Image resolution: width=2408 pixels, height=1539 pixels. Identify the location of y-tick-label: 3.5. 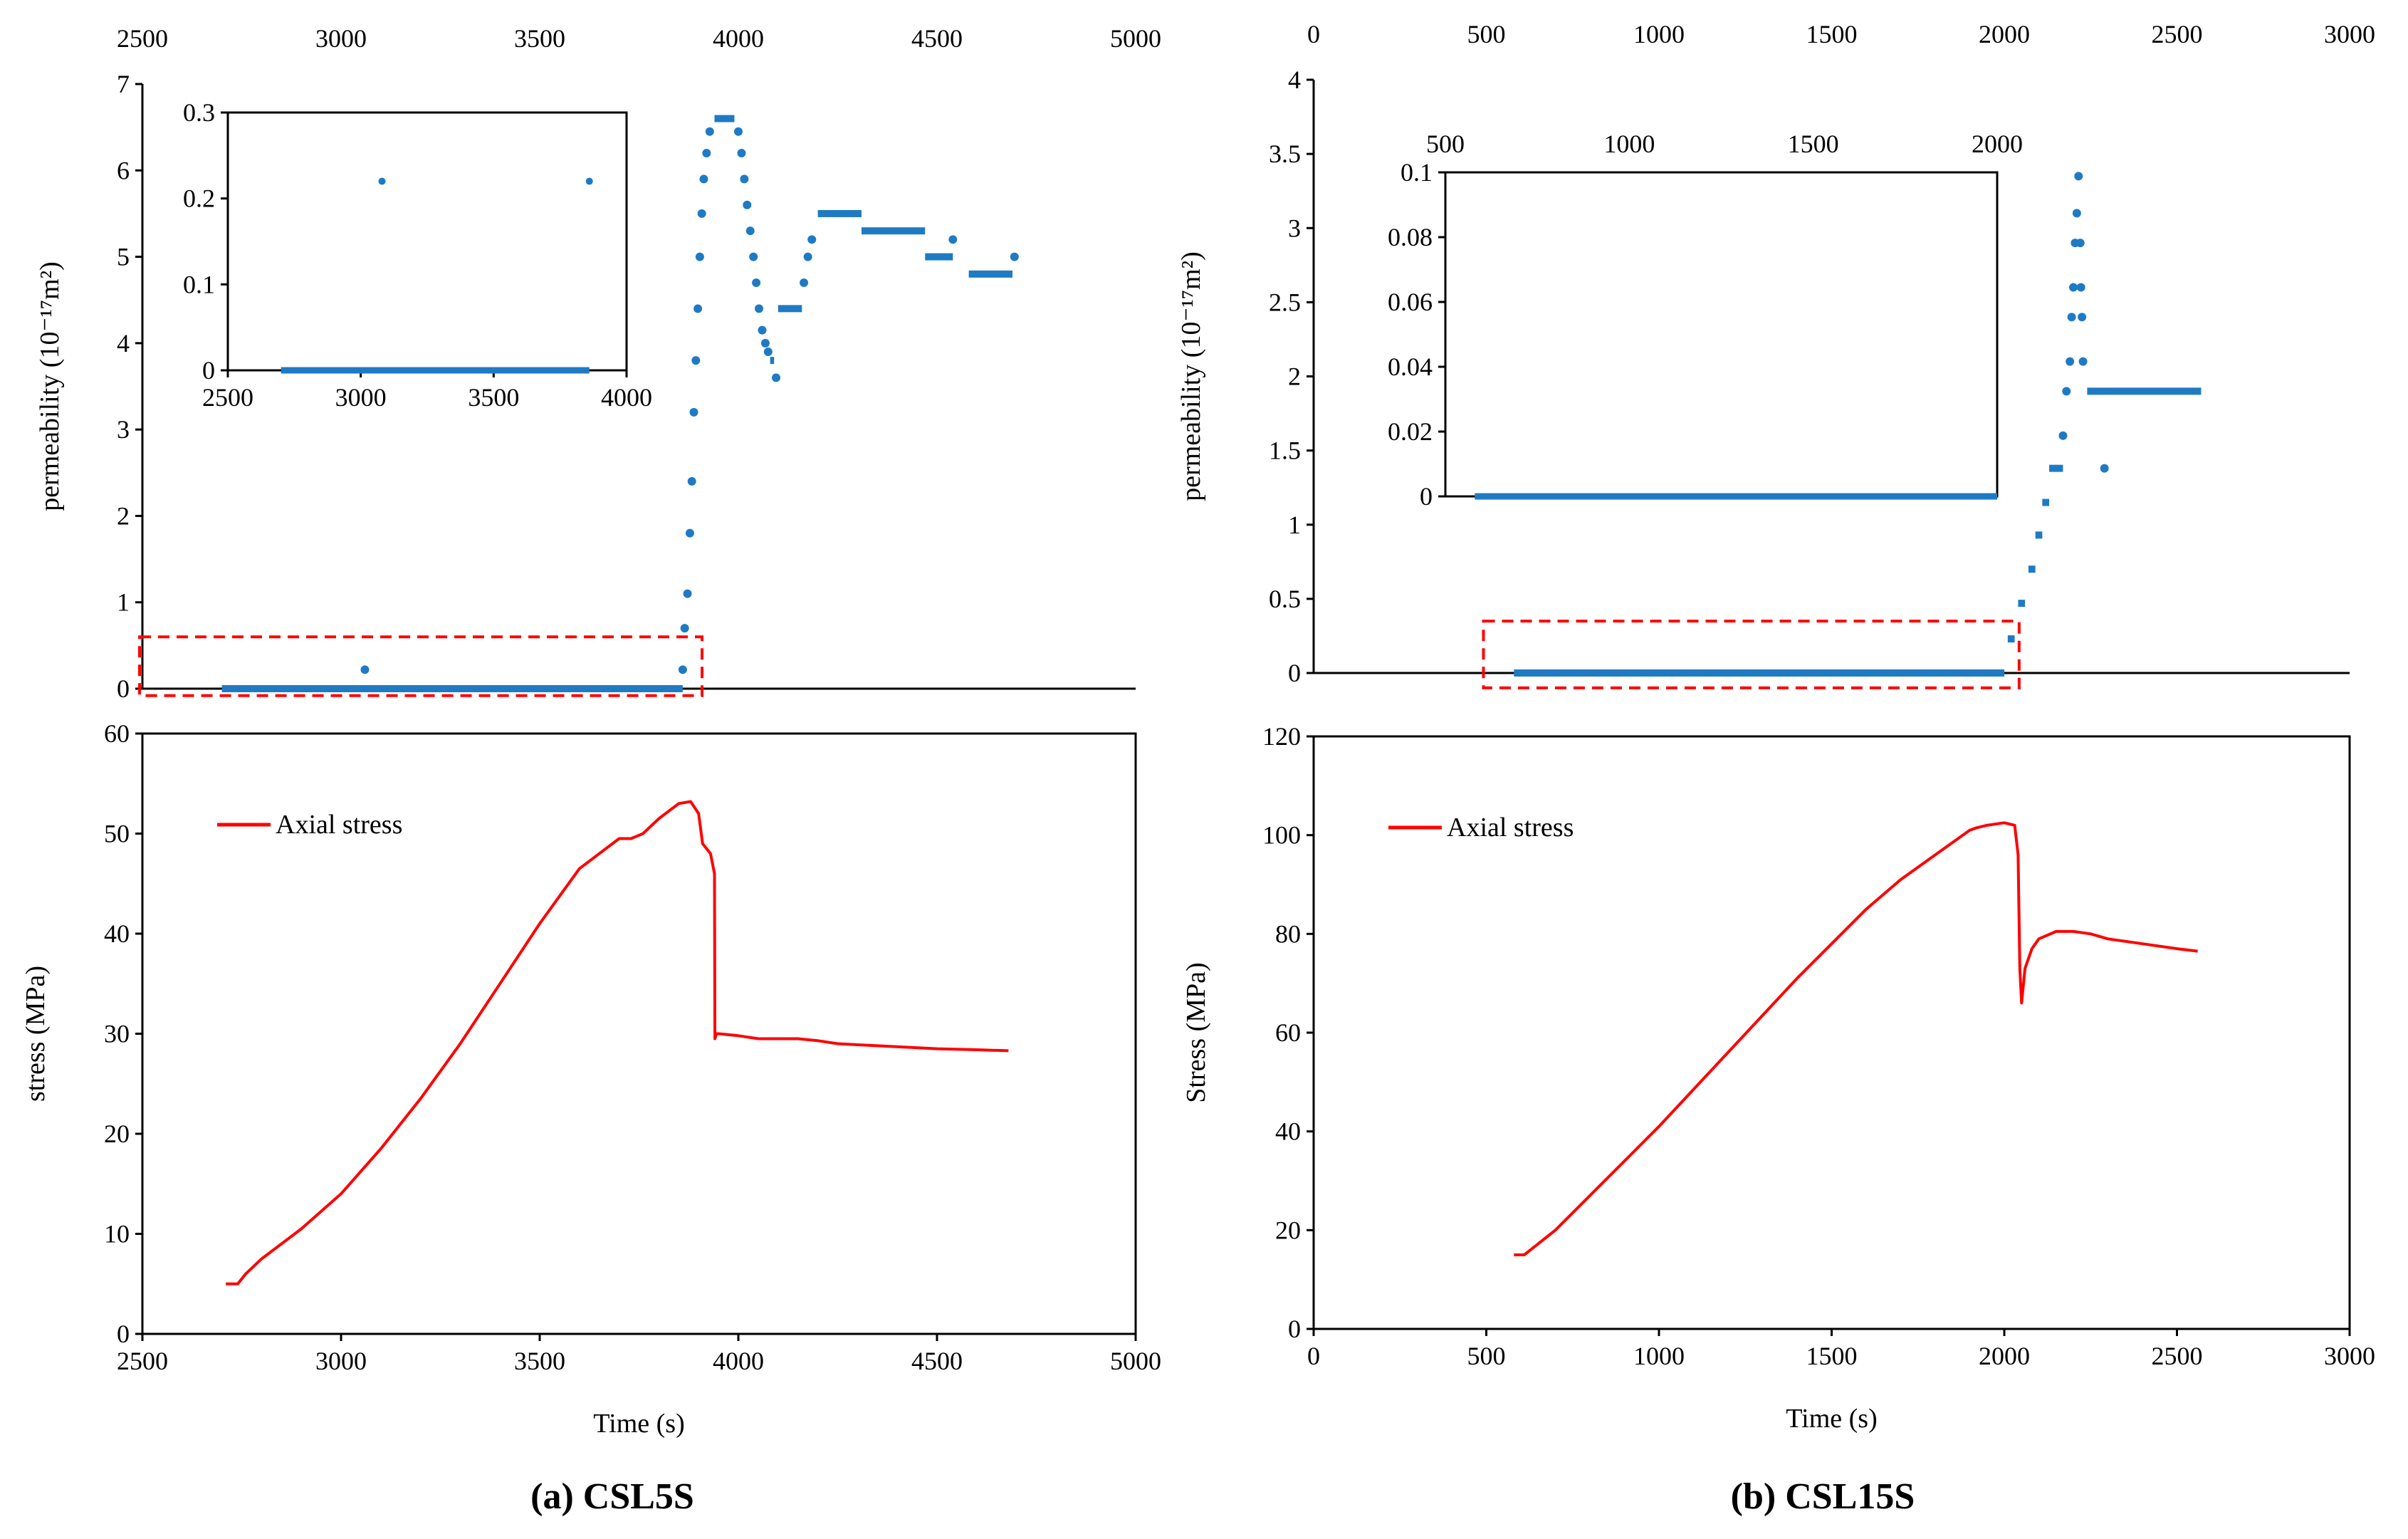
(1285, 154).